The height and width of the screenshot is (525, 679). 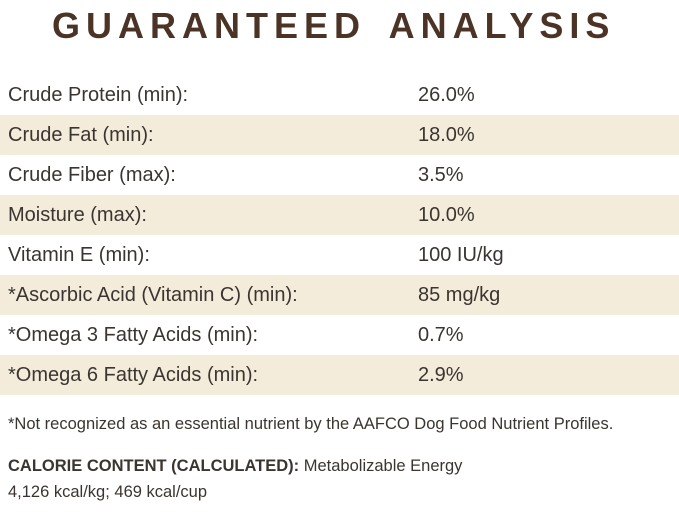 What do you see at coordinates (334, 25) in the screenshot?
I see `guaranteed-analysis-title: GUARANTEED ANALYSIS` at bounding box center [334, 25].